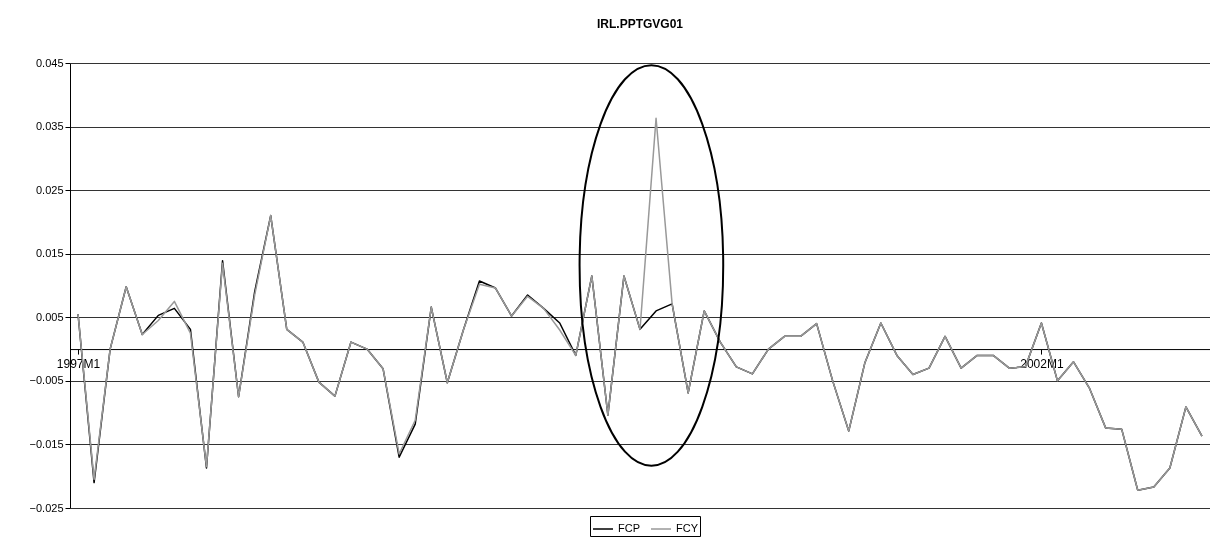 The height and width of the screenshot is (547, 1212). What do you see at coordinates (687, 528) in the screenshot?
I see `legend-label: FCY` at bounding box center [687, 528].